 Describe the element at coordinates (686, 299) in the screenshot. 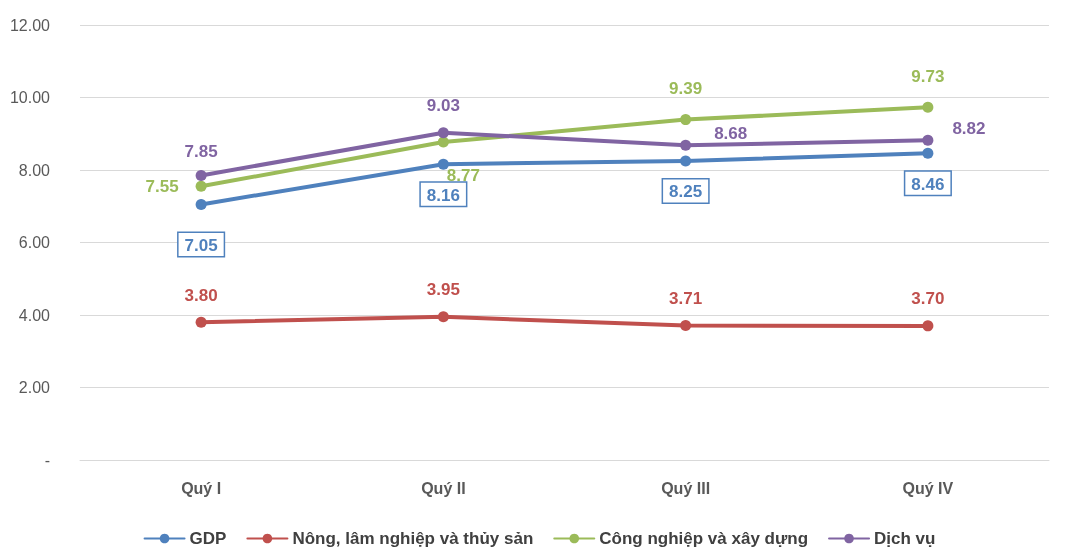

I see `data-label: 3.71` at that location.